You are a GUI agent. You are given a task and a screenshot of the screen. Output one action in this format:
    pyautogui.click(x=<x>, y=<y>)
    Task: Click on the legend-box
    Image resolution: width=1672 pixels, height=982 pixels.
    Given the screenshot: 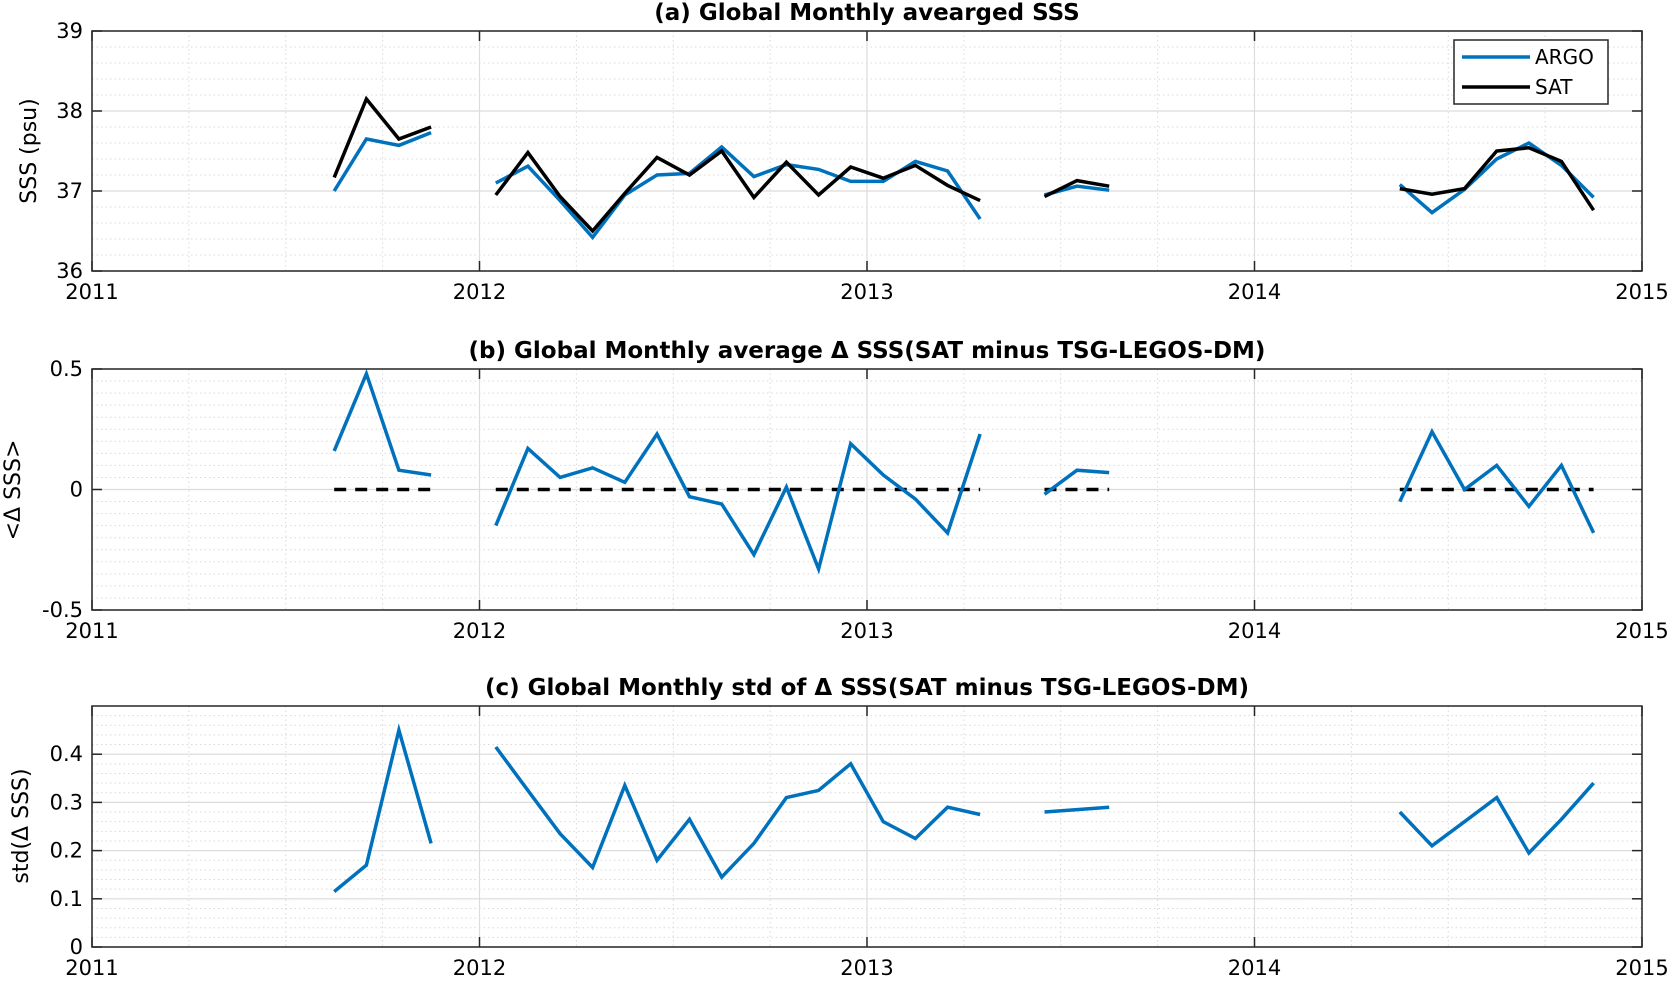 What is the action you would take?
    pyautogui.click(x=1531, y=72)
    